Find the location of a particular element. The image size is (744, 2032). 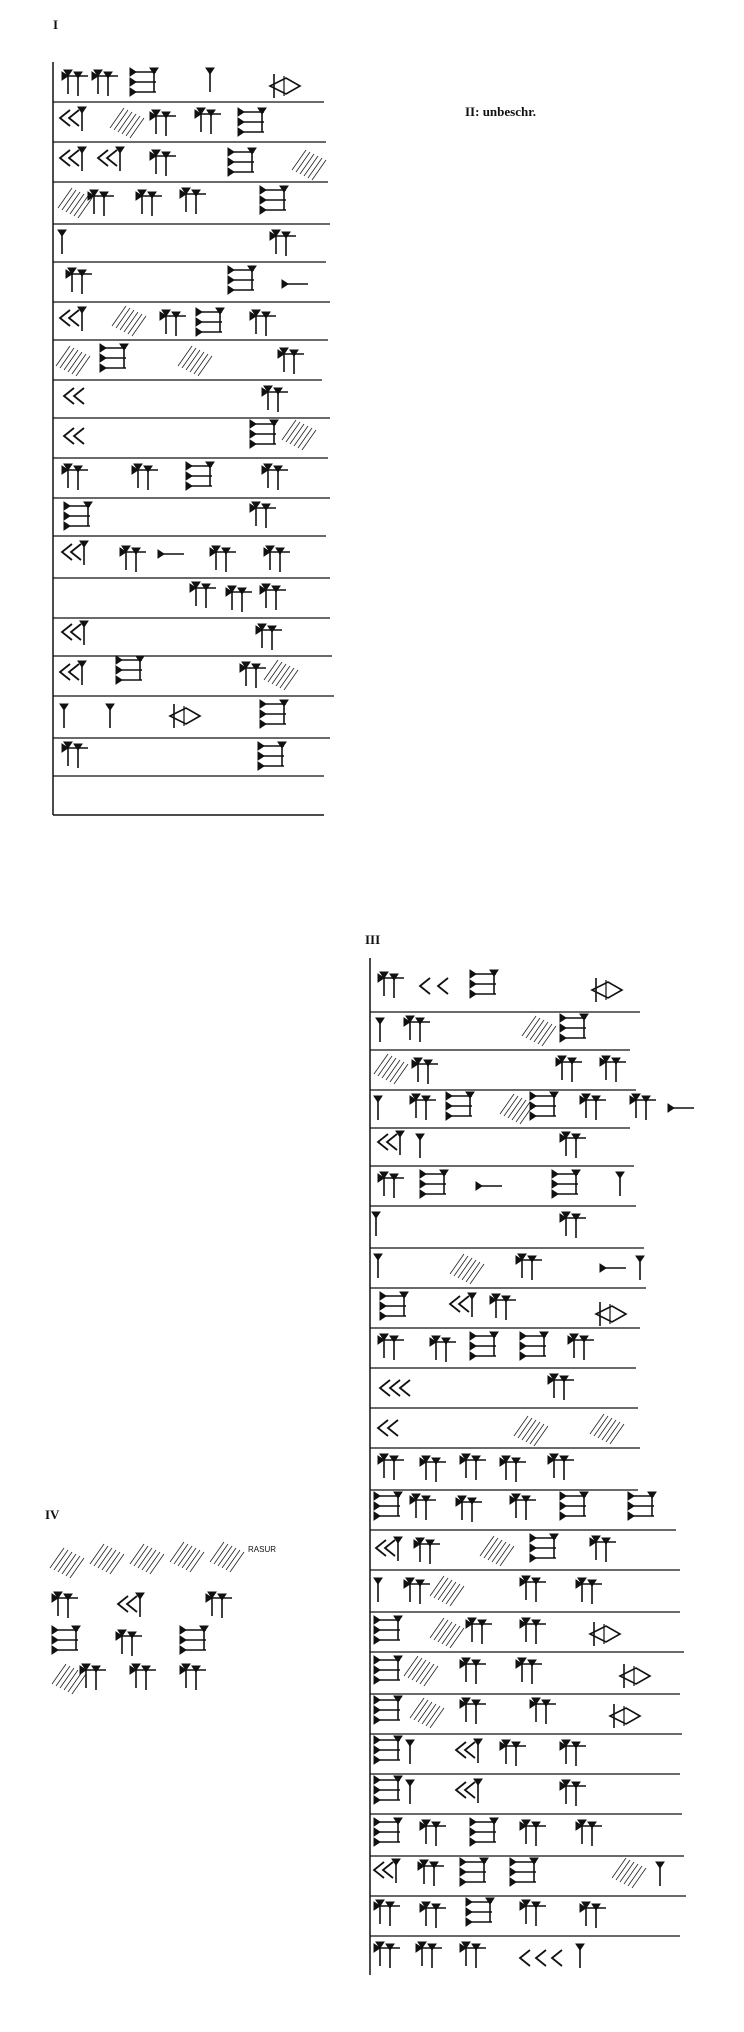

column-iv-fragment is located at coordinates (147, 1618).